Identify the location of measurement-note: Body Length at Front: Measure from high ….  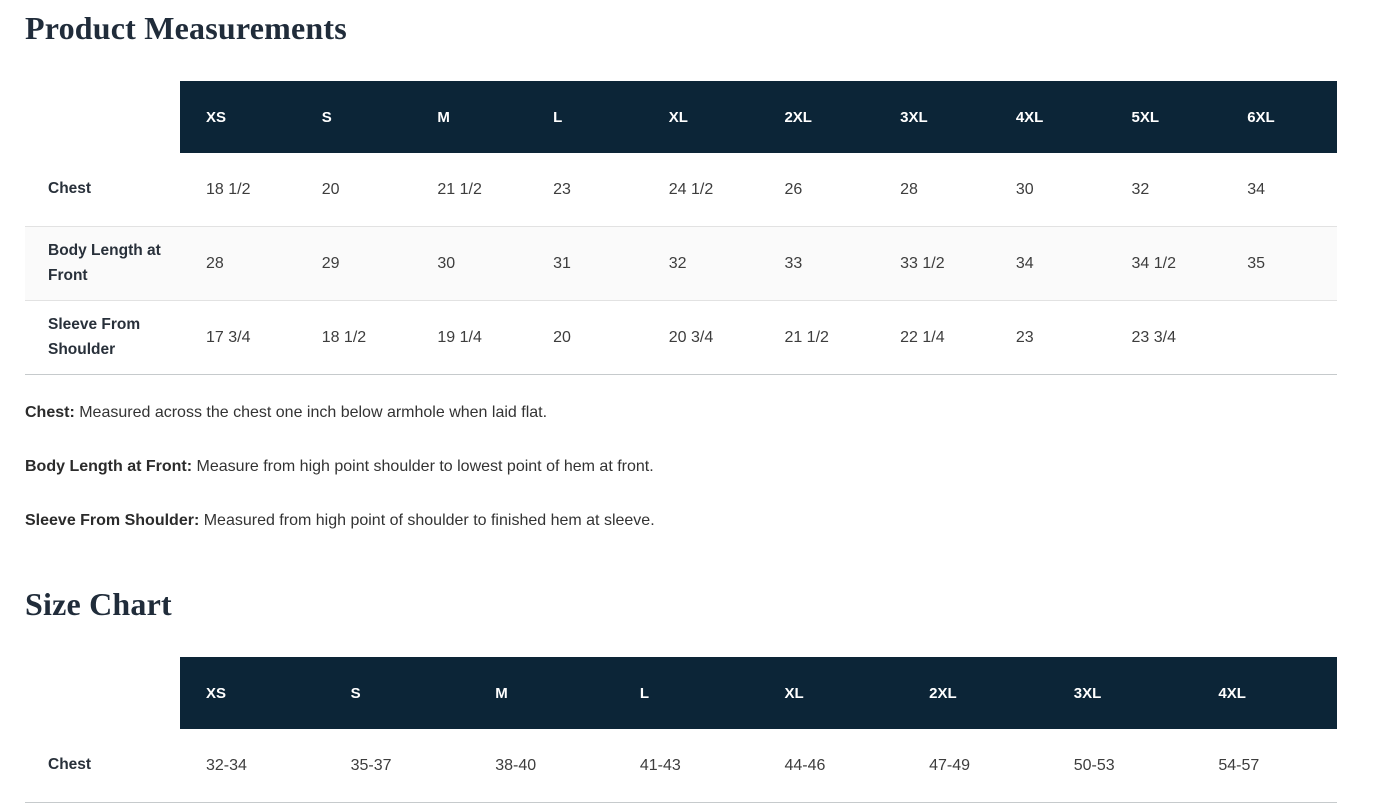
(681, 467).